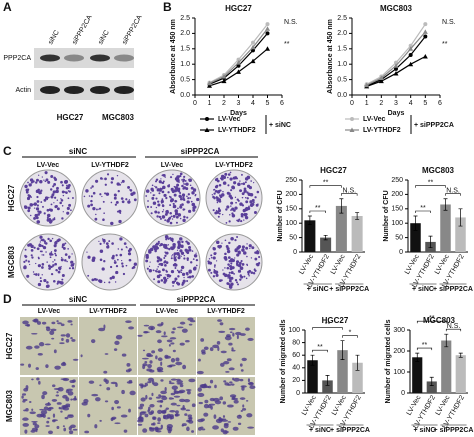 Image resolution: width=474 pixels, height=437 pixels. What do you see at coordinates (237, 130) in the screenshot?
I see `legend-label: LV-YTHDF2` at bounding box center [237, 130].